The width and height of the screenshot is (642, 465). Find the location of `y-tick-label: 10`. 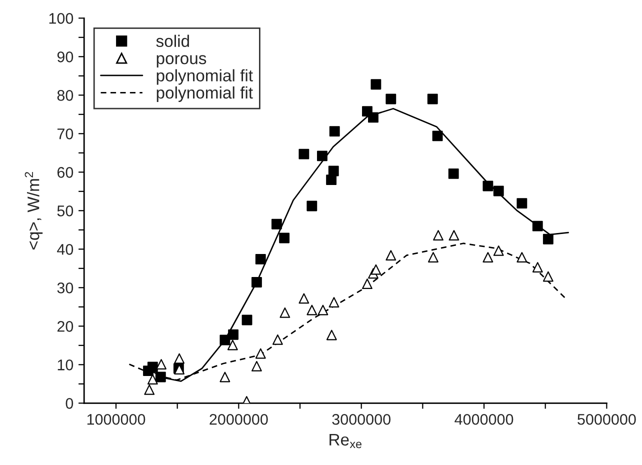

y-tick-label: 10 is located at coordinates (66, 365).